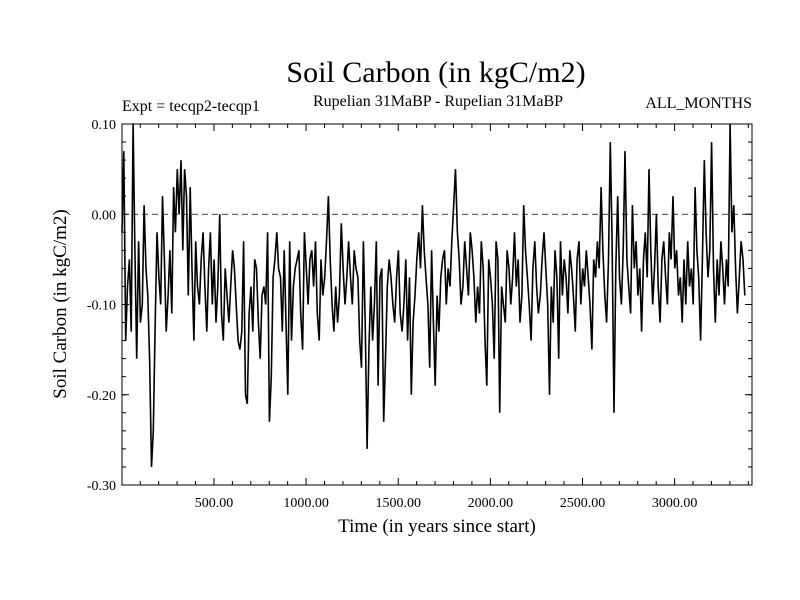  Describe the element at coordinates (698, 103) in the screenshot. I see `subtitle-months: ALL_MONTHS` at that location.